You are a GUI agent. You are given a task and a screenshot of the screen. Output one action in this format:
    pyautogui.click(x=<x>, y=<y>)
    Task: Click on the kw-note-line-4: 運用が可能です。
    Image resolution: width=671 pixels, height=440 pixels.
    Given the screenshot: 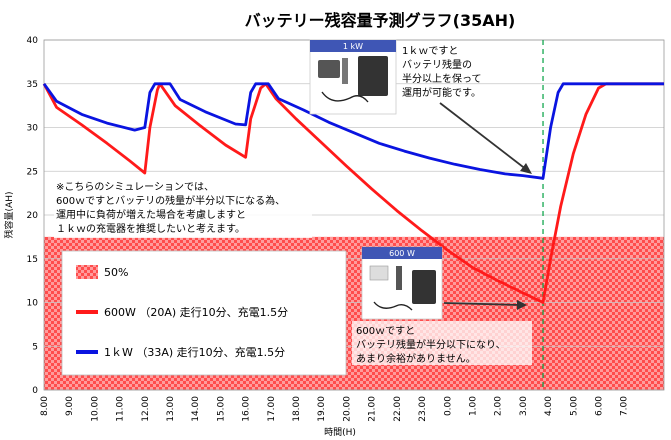 What is the action you would take?
    pyautogui.click(x=441, y=92)
    